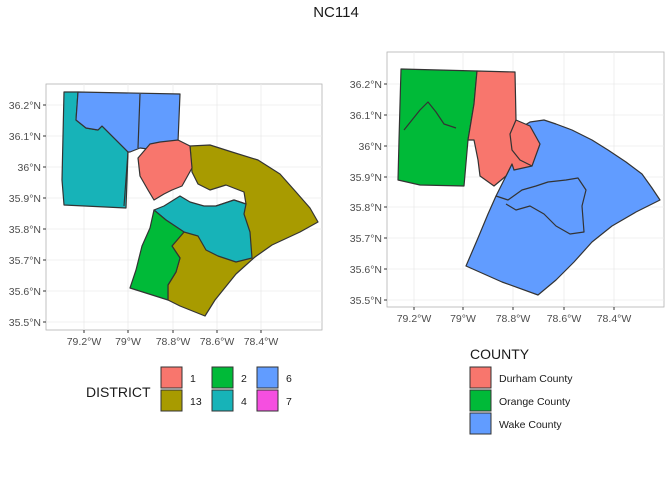 Image resolution: width=672 pixels, height=480 pixels. I want to click on legend-label-orange-county: Orange County, so click(535, 402).